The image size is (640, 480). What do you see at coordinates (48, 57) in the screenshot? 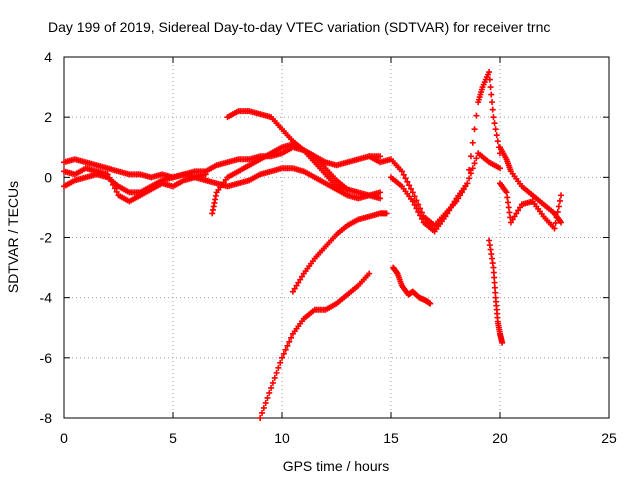
I see `y-tick-label: 4` at bounding box center [48, 57].